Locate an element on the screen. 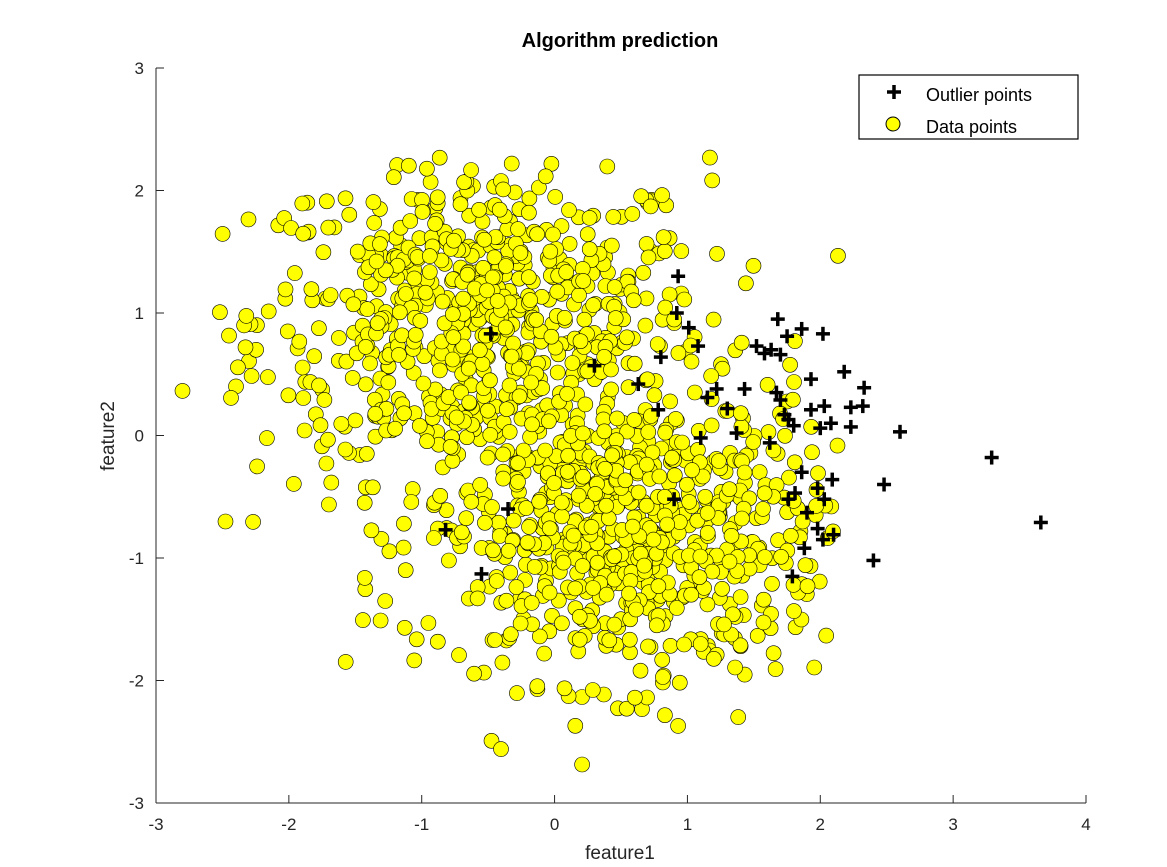 The height and width of the screenshot is (867, 1167). legend-label-data-points: Data points is located at coordinates (971, 127).